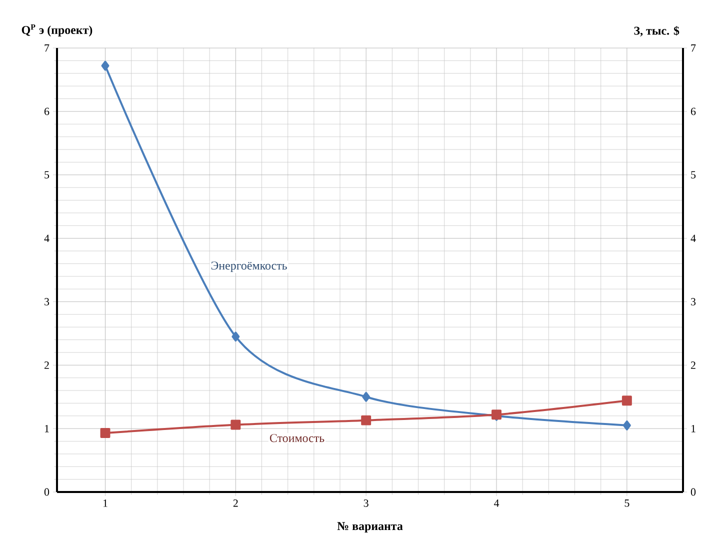 This screenshot has height=547, width=720. Describe the element at coordinates (47, 48) in the screenshot. I see `y-tick-label: 7` at that location.